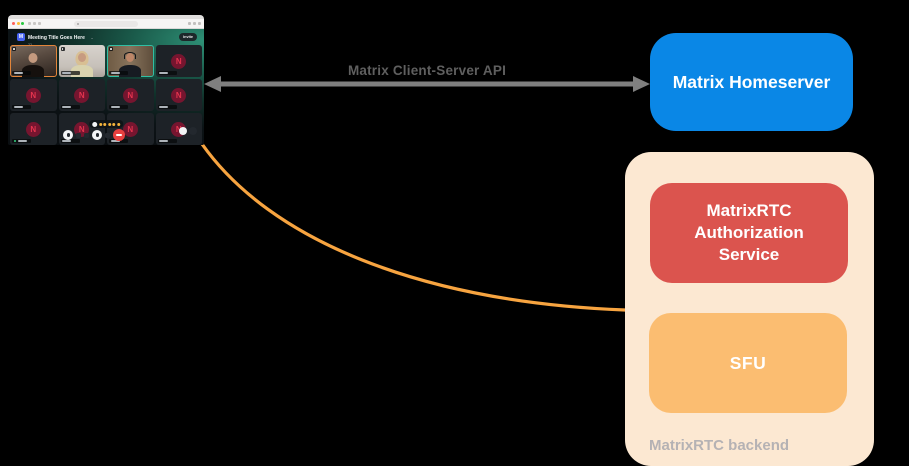  Describe the element at coordinates (95, 124) in the screenshot. I see `reaction-icon` at that location.